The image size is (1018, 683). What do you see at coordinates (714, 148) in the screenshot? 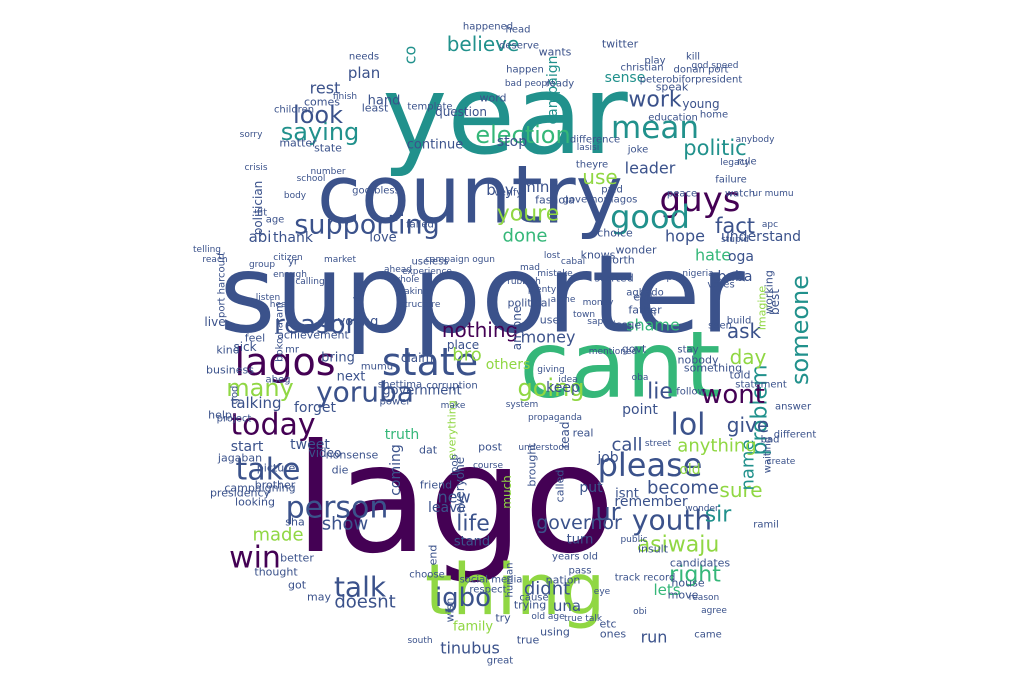
I see `cloud-word: politic` at bounding box center [714, 148].